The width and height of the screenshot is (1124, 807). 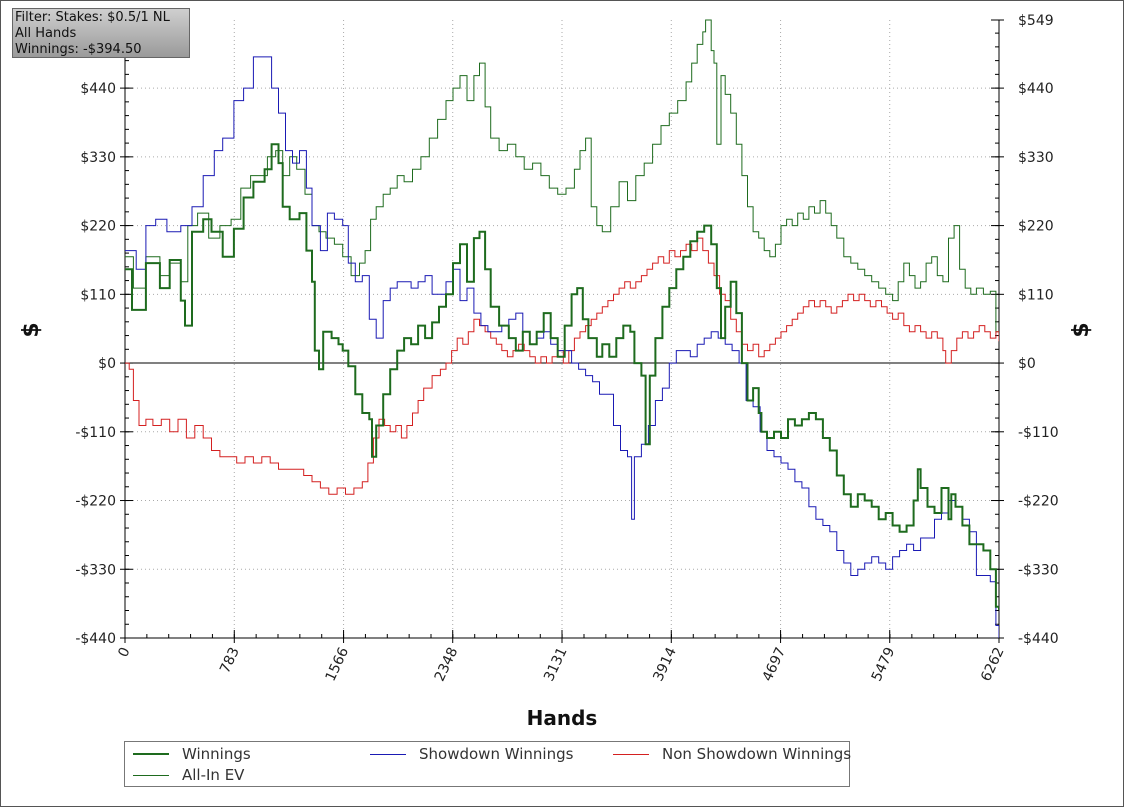 What do you see at coordinates (993, 664) in the screenshot?
I see `x-tick-label: 6262` at bounding box center [993, 664].